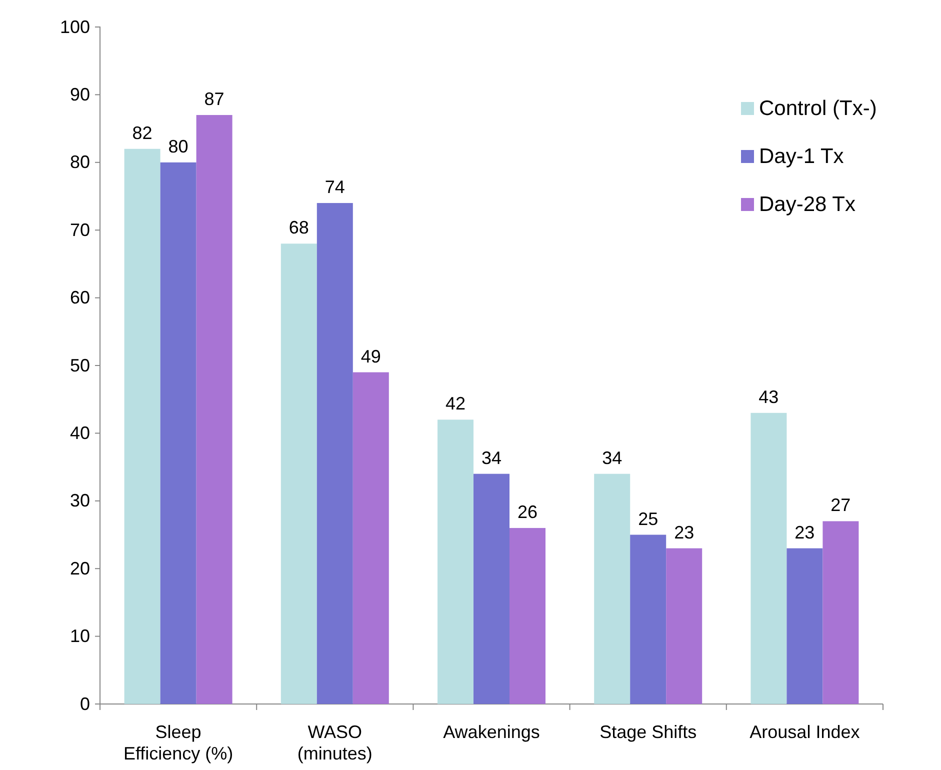 This screenshot has width=941, height=770. I want to click on x-tick-label: WASO (minutes), so click(334, 743).